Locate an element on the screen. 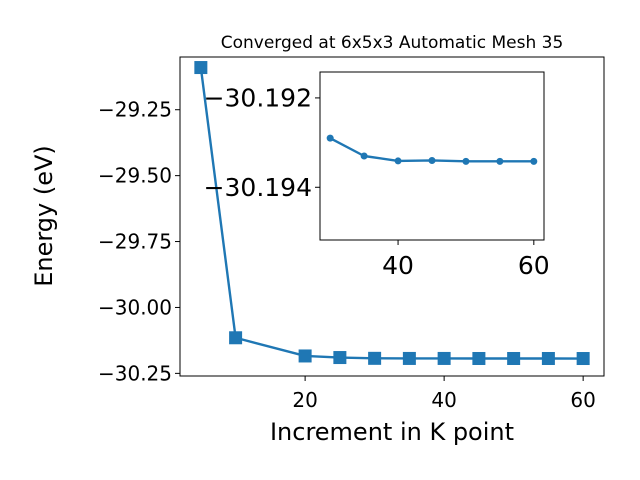  main-y-axis-ticks: −29.25 −29.50 −29.75 −30.00 −30.25 is located at coordinates (139, 241).